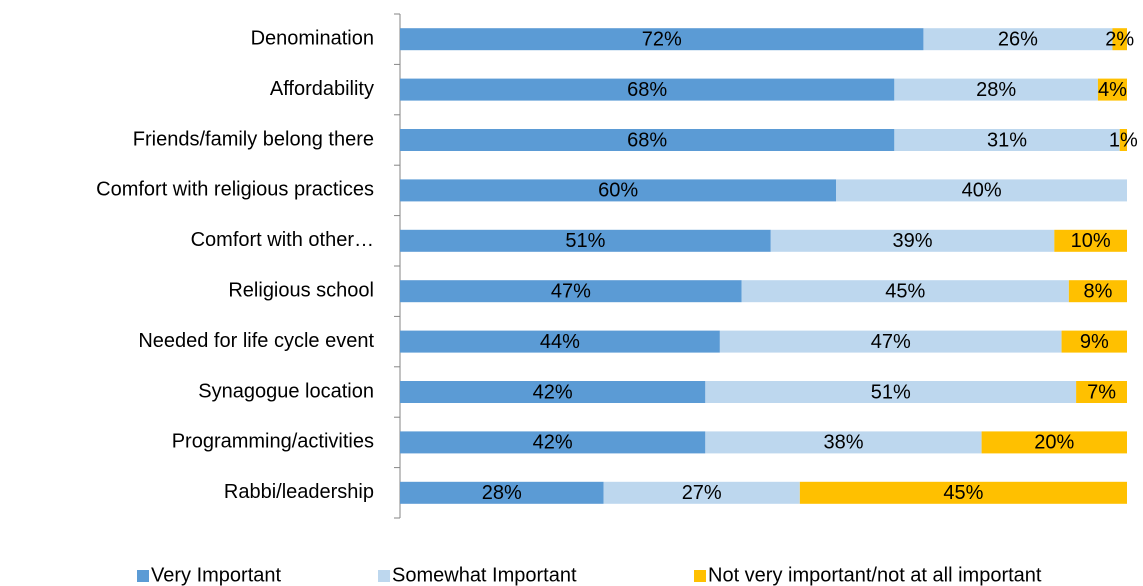 The height and width of the screenshot is (586, 1143). I want to click on value-label: 38%, so click(843, 443).